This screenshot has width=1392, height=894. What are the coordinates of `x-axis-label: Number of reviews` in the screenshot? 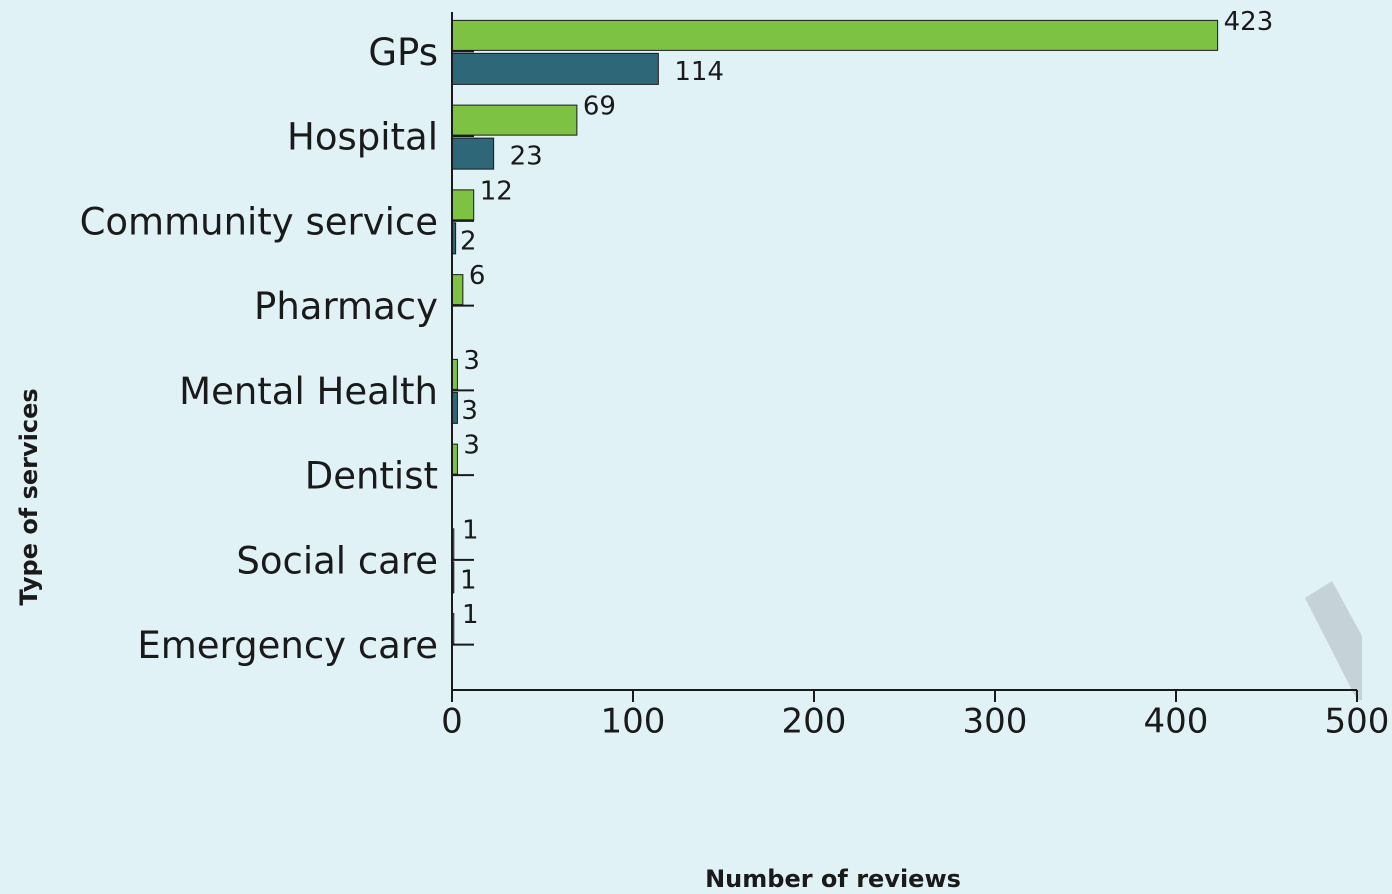 It's located at (833, 879).